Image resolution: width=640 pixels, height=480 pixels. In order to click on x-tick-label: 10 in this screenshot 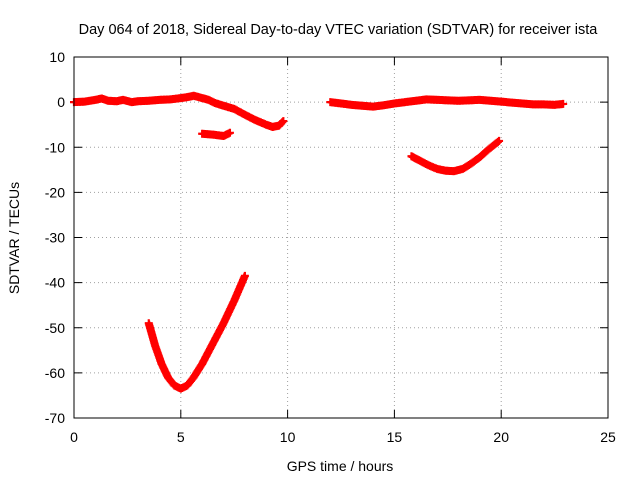, I will do `click(288, 437)`.